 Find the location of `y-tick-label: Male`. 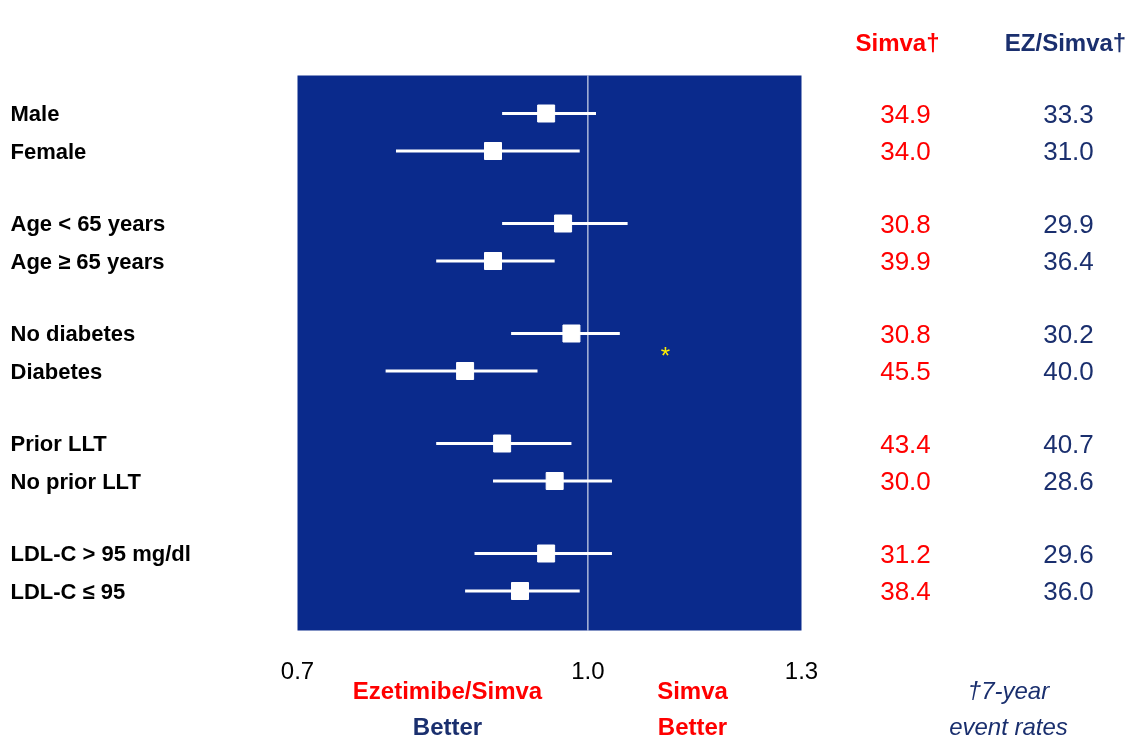

y-tick-label: Male is located at coordinates (35, 113).